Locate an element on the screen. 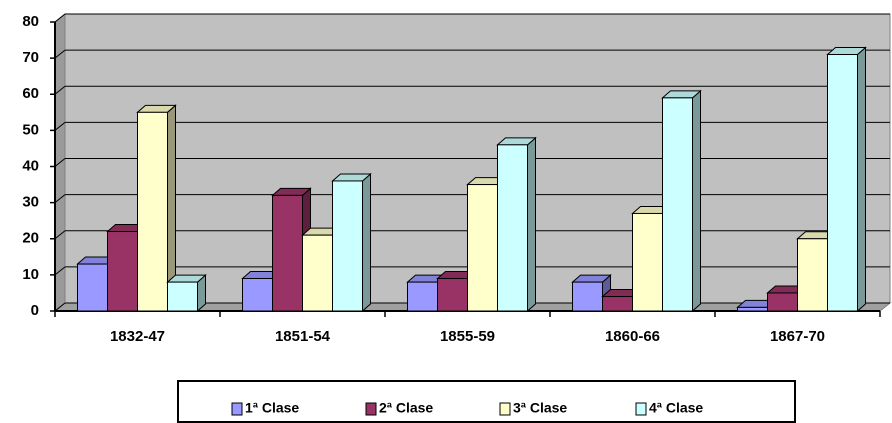 This screenshot has width=892, height=423. x-tick-label: 1855-59 is located at coordinates (467, 336).